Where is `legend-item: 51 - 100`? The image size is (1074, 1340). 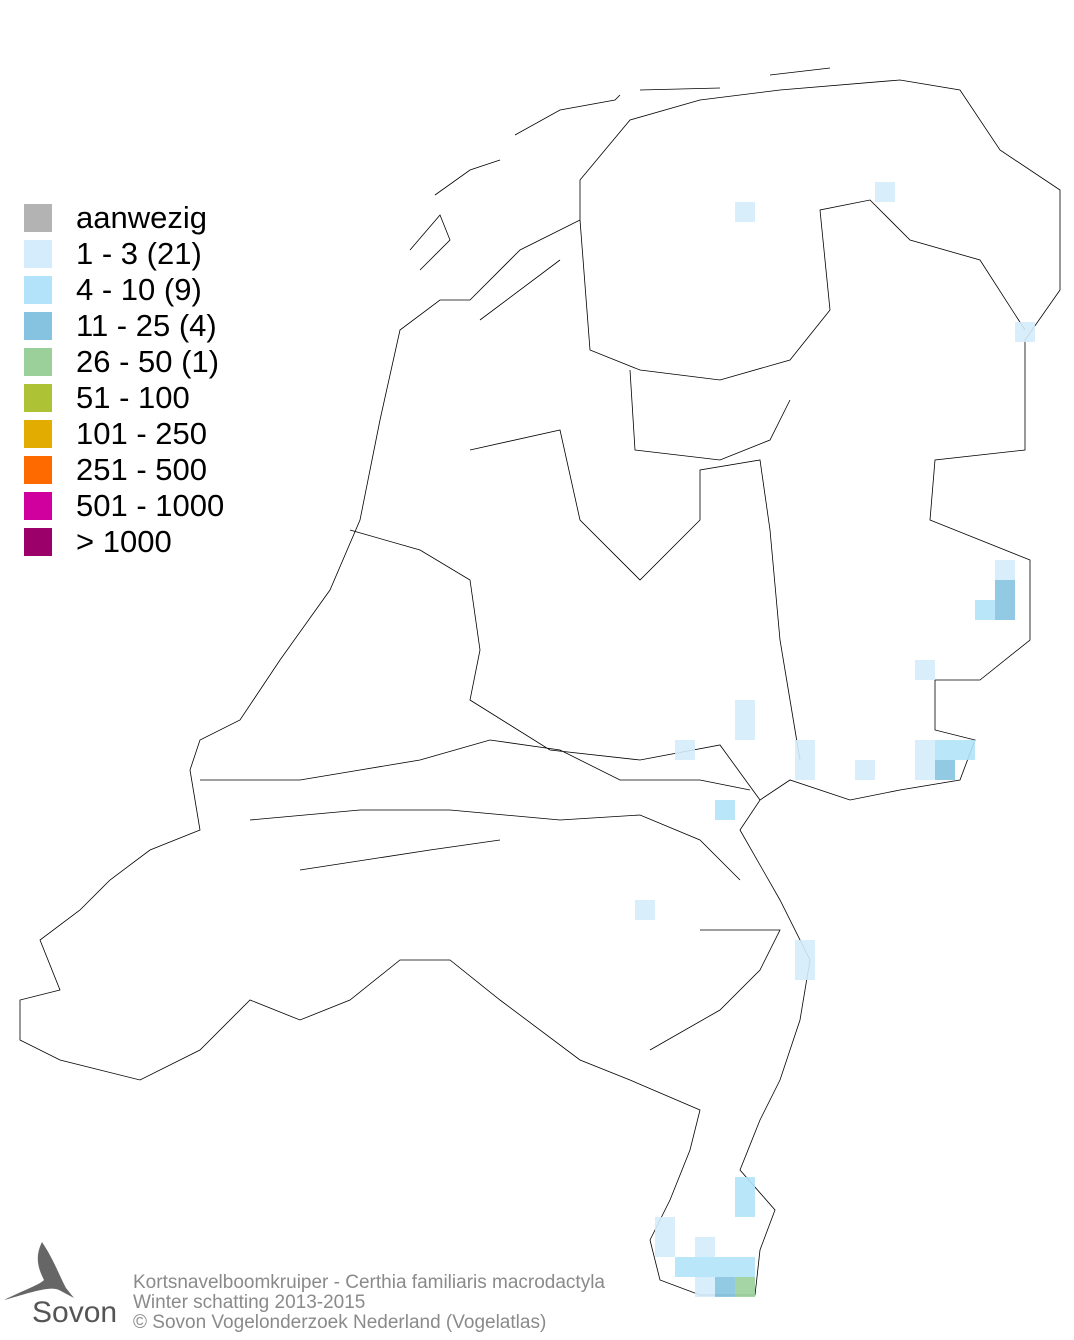
legend-item: 51 - 100 is located at coordinates (124, 398).